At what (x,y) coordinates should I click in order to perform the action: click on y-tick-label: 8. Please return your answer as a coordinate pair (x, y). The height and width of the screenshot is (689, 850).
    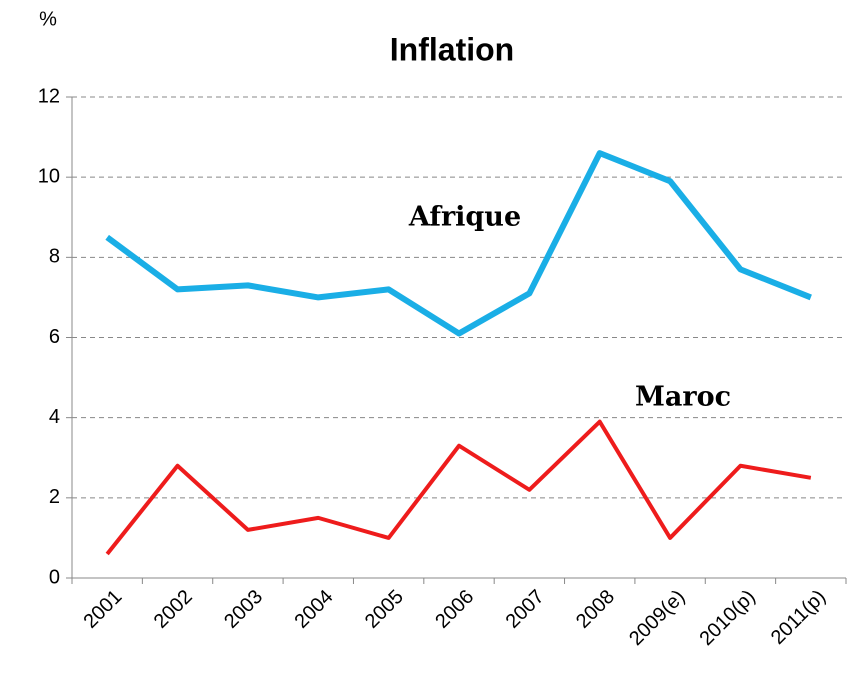
    Looking at the image, I should click on (54, 257).